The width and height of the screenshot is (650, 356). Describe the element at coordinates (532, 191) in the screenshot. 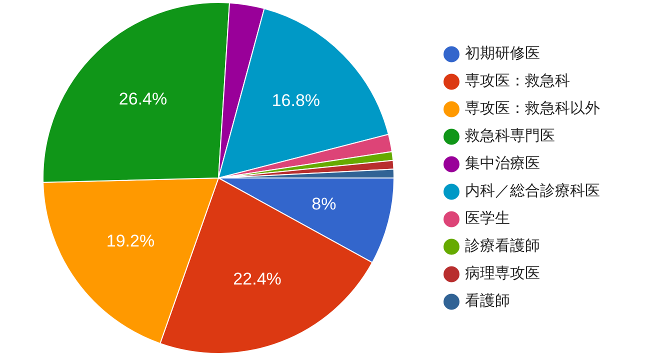

I see `legend-label: 内科／総合診療科医` at that location.